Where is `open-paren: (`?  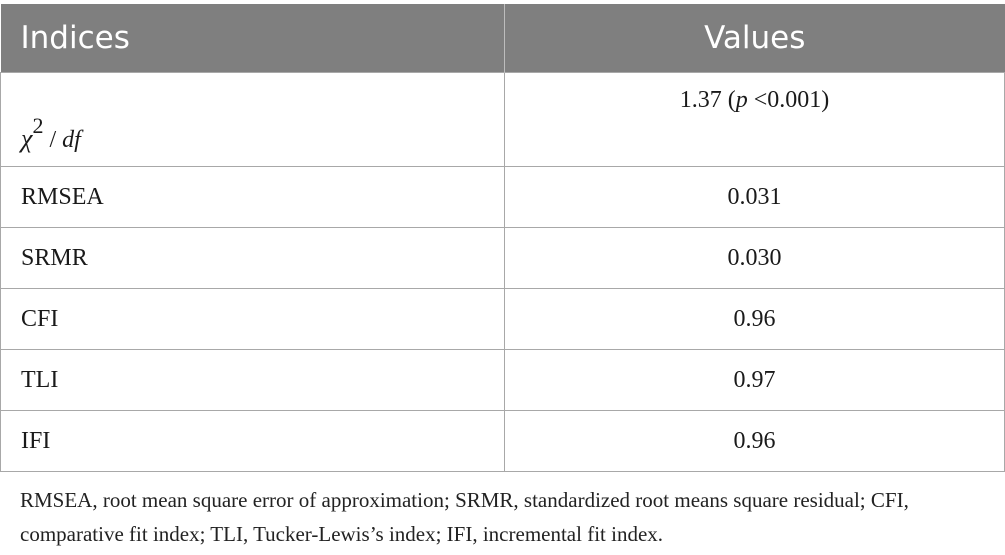
open-paren: ( is located at coordinates (731, 100).